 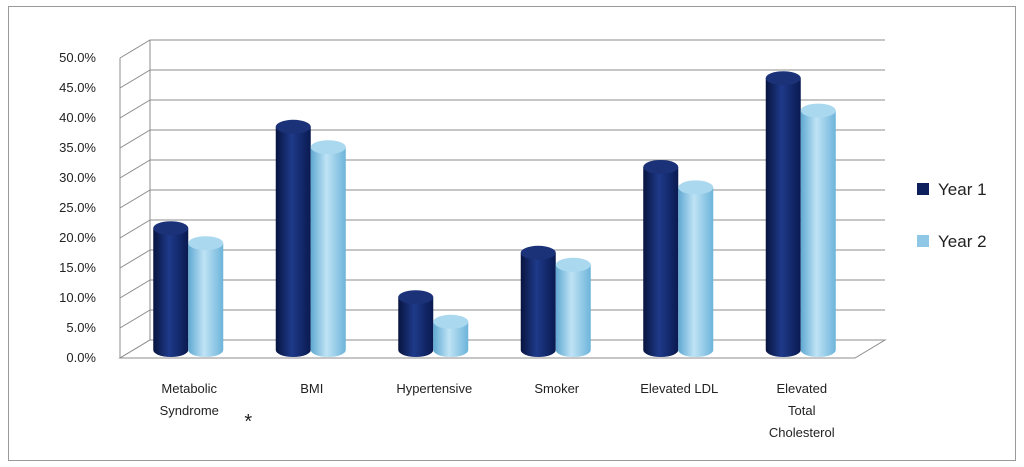 I want to click on x-category-label: Syndrome, so click(x=189, y=410).